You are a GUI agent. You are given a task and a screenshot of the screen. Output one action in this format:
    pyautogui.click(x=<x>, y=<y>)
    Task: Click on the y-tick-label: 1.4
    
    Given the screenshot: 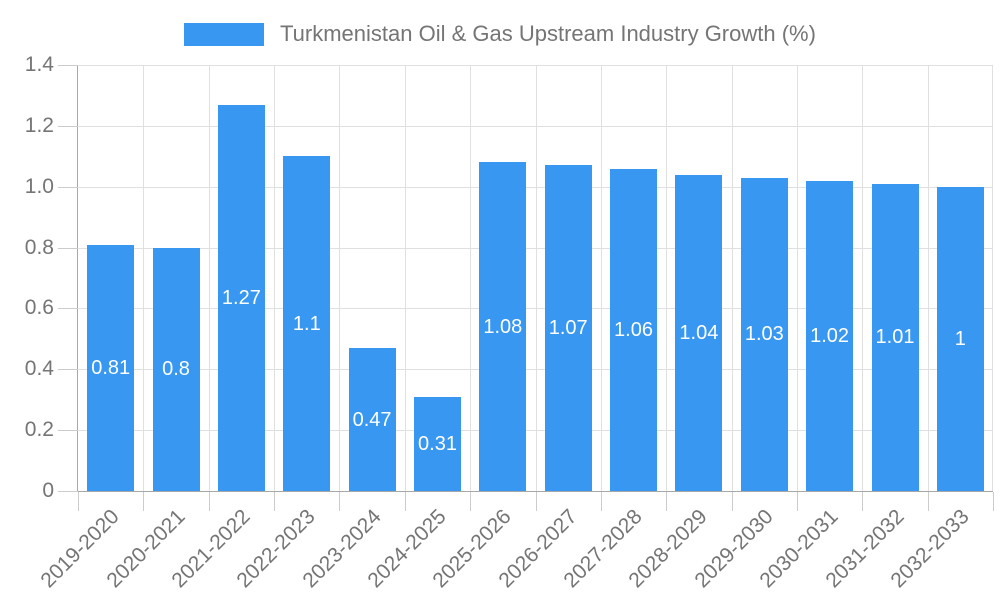 What is the action you would take?
    pyautogui.click(x=39, y=64)
    